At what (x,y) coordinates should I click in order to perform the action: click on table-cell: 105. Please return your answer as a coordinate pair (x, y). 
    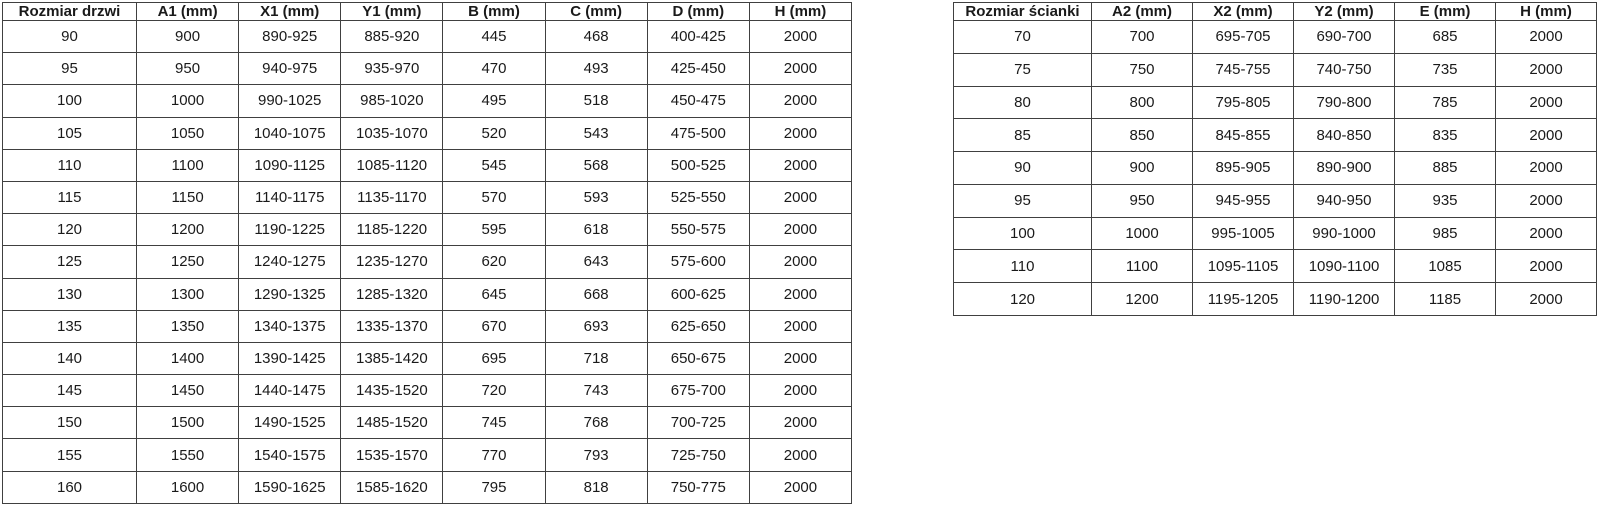
    Looking at the image, I should click on (69, 133).